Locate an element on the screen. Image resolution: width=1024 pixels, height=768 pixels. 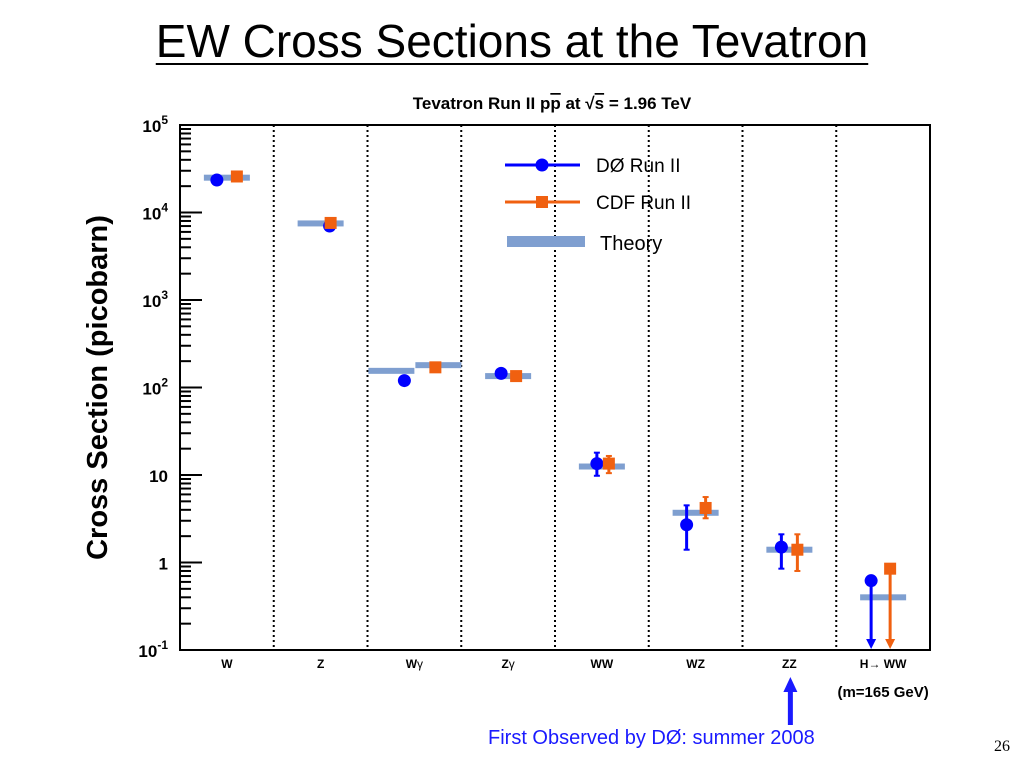
y-tick-label: 10³ is located at coordinates (155, 299).